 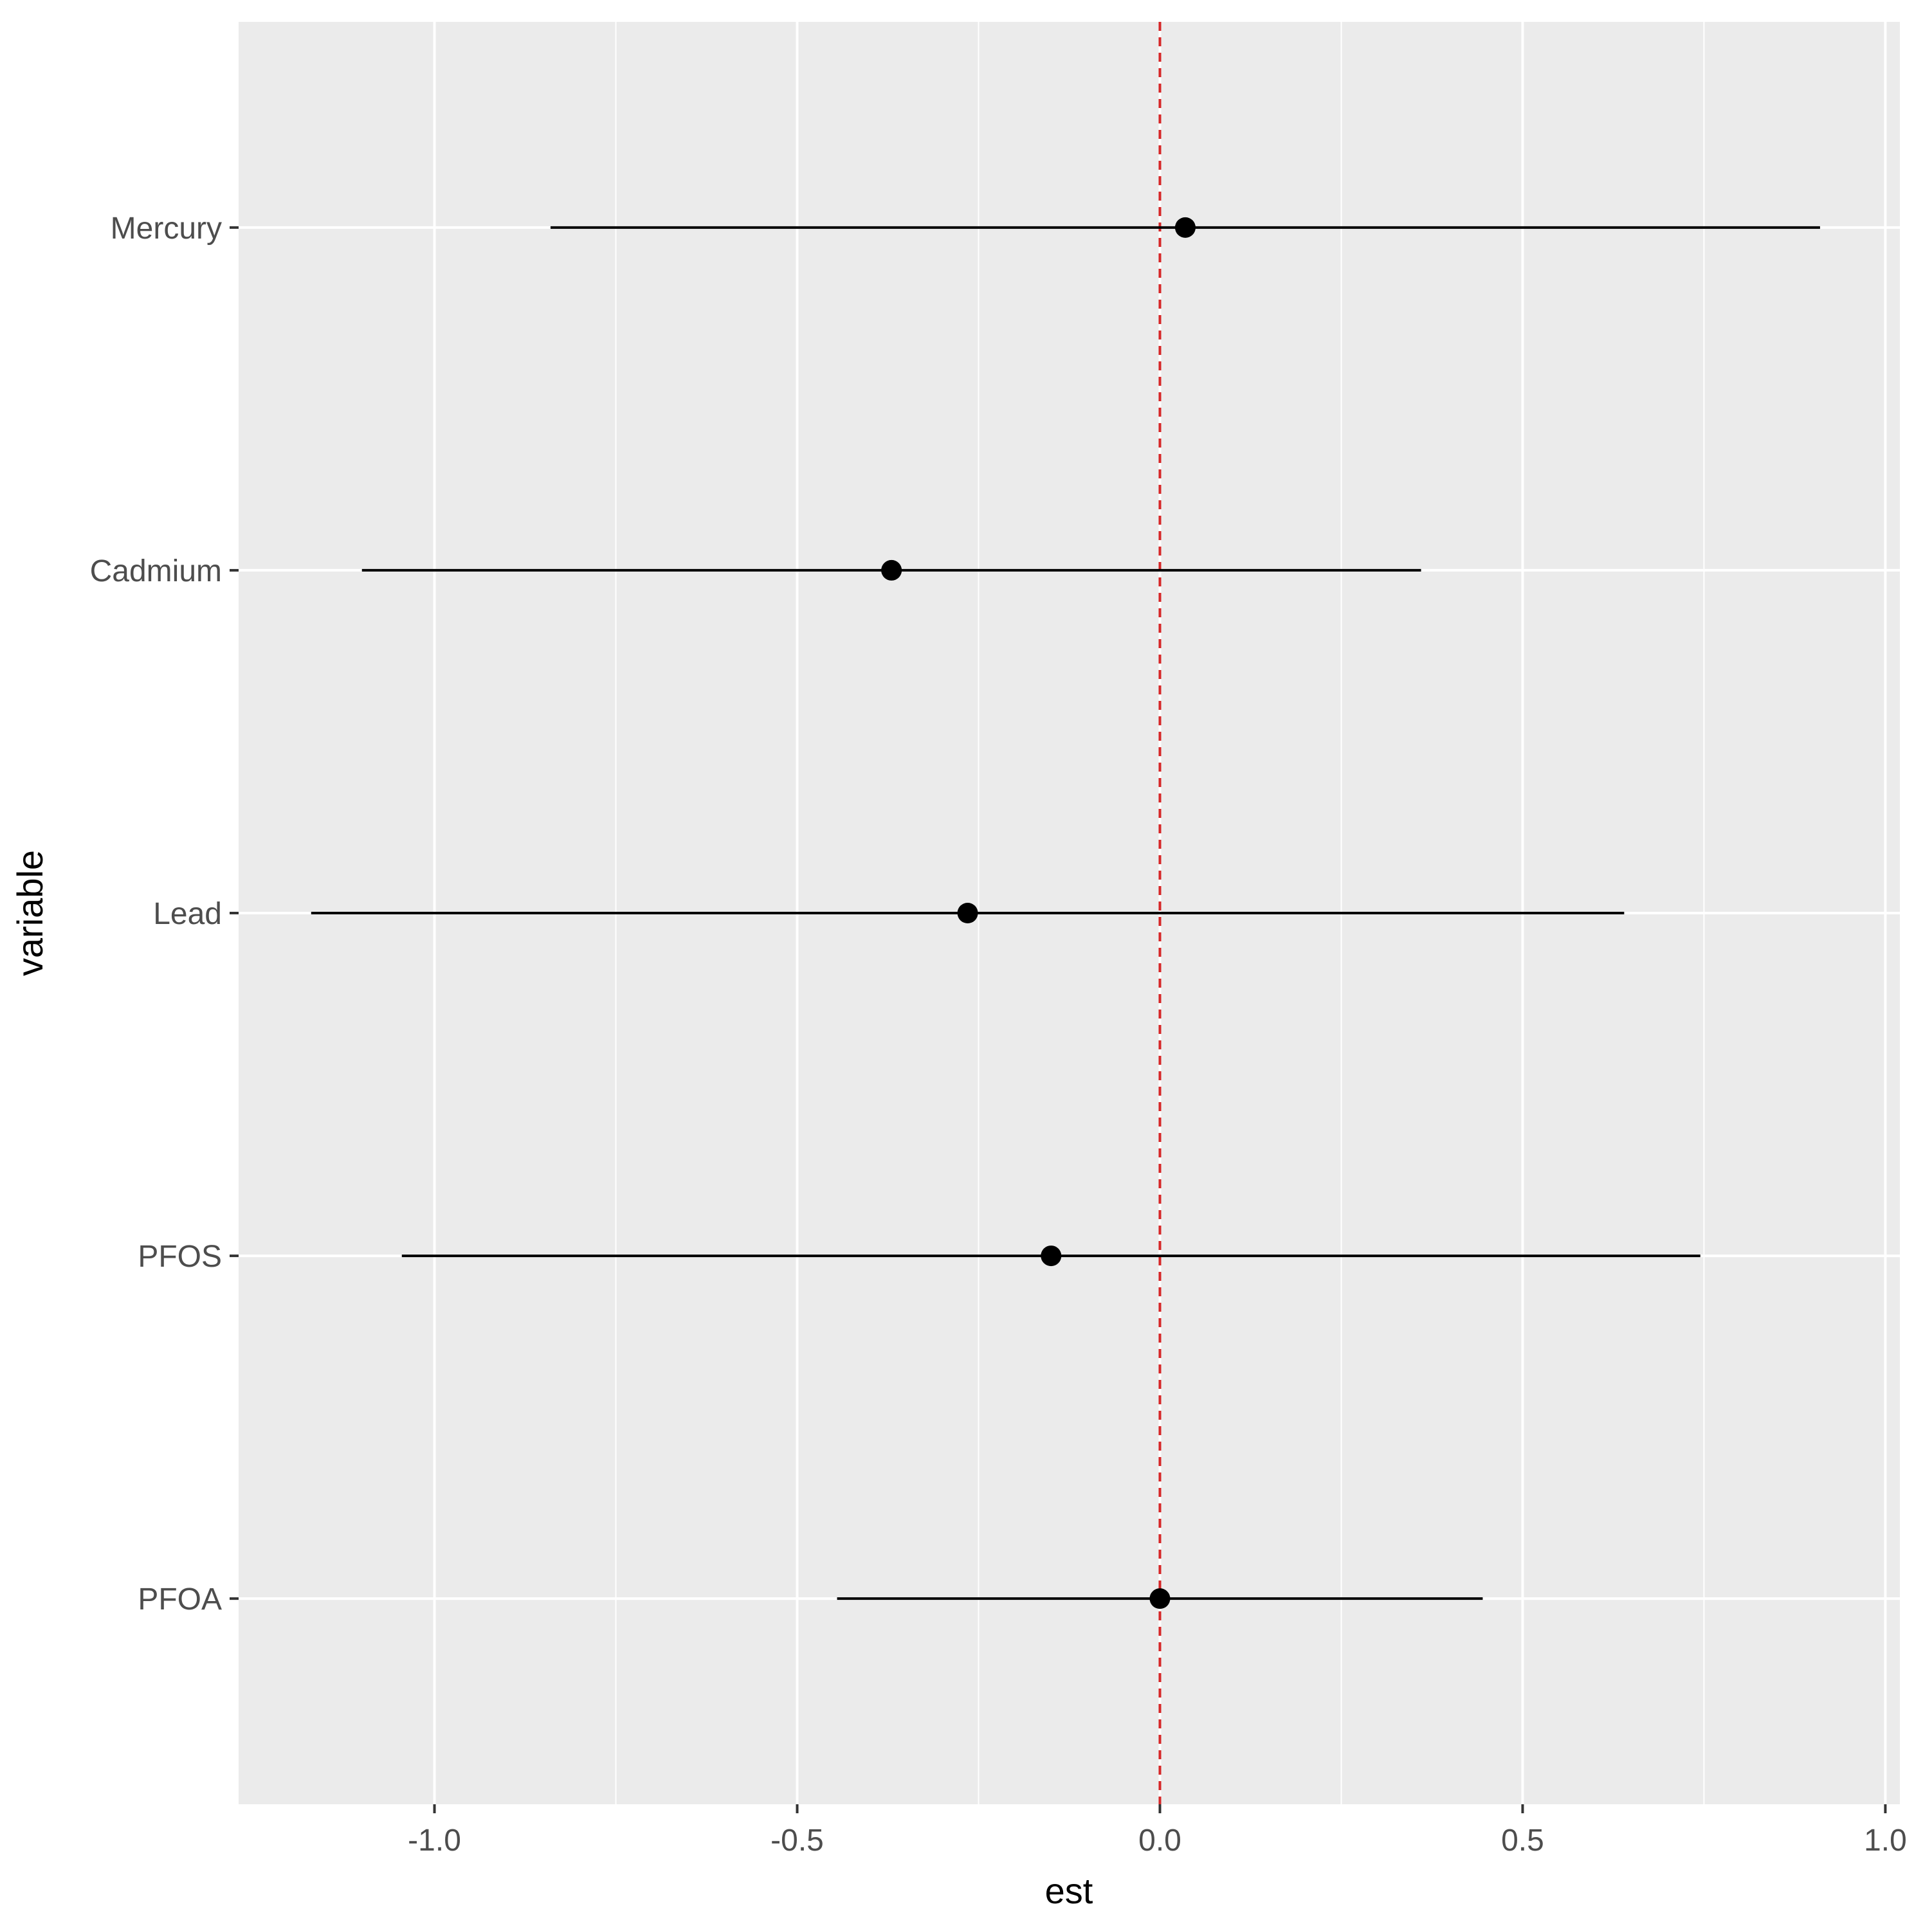 What do you see at coordinates (30, 913) in the screenshot?
I see `y-axis-title: variable` at bounding box center [30, 913].